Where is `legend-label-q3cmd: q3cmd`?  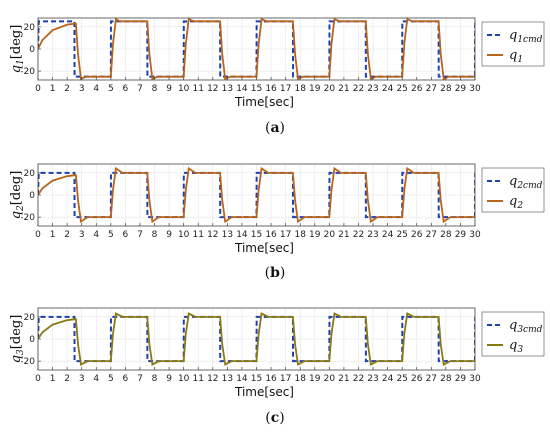 legend-label-q3cmd: q3cmd is located at coordinates (526, 326).